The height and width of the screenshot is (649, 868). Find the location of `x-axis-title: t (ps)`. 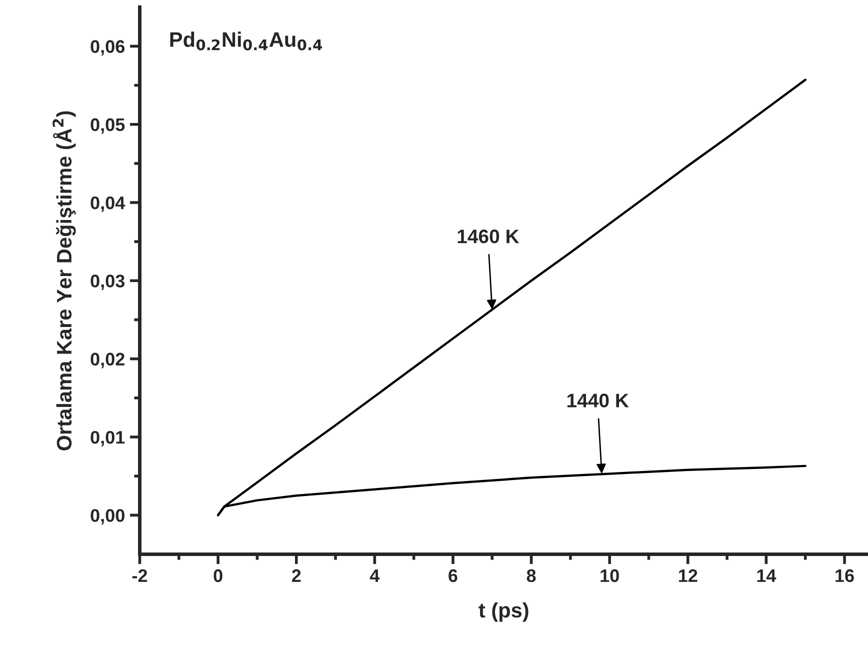

x-axis-title: t (ps) is located at coordinates (503, 612).